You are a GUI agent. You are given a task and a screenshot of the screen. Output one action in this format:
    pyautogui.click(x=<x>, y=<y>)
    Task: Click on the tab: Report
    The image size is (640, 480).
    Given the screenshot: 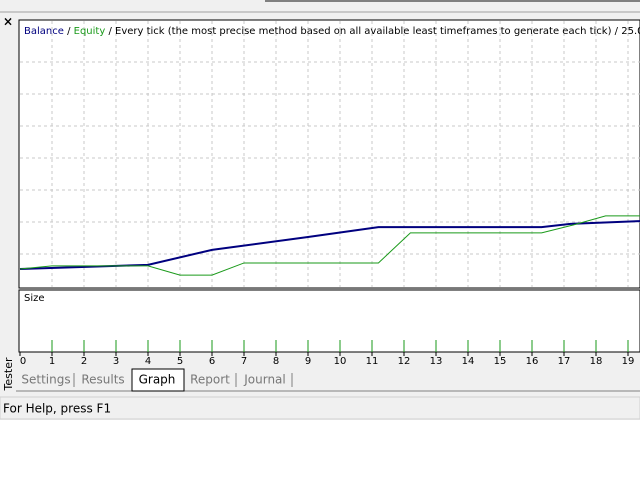 What is the action you would take?
    pyautogui.click(x=210, y=380)
    